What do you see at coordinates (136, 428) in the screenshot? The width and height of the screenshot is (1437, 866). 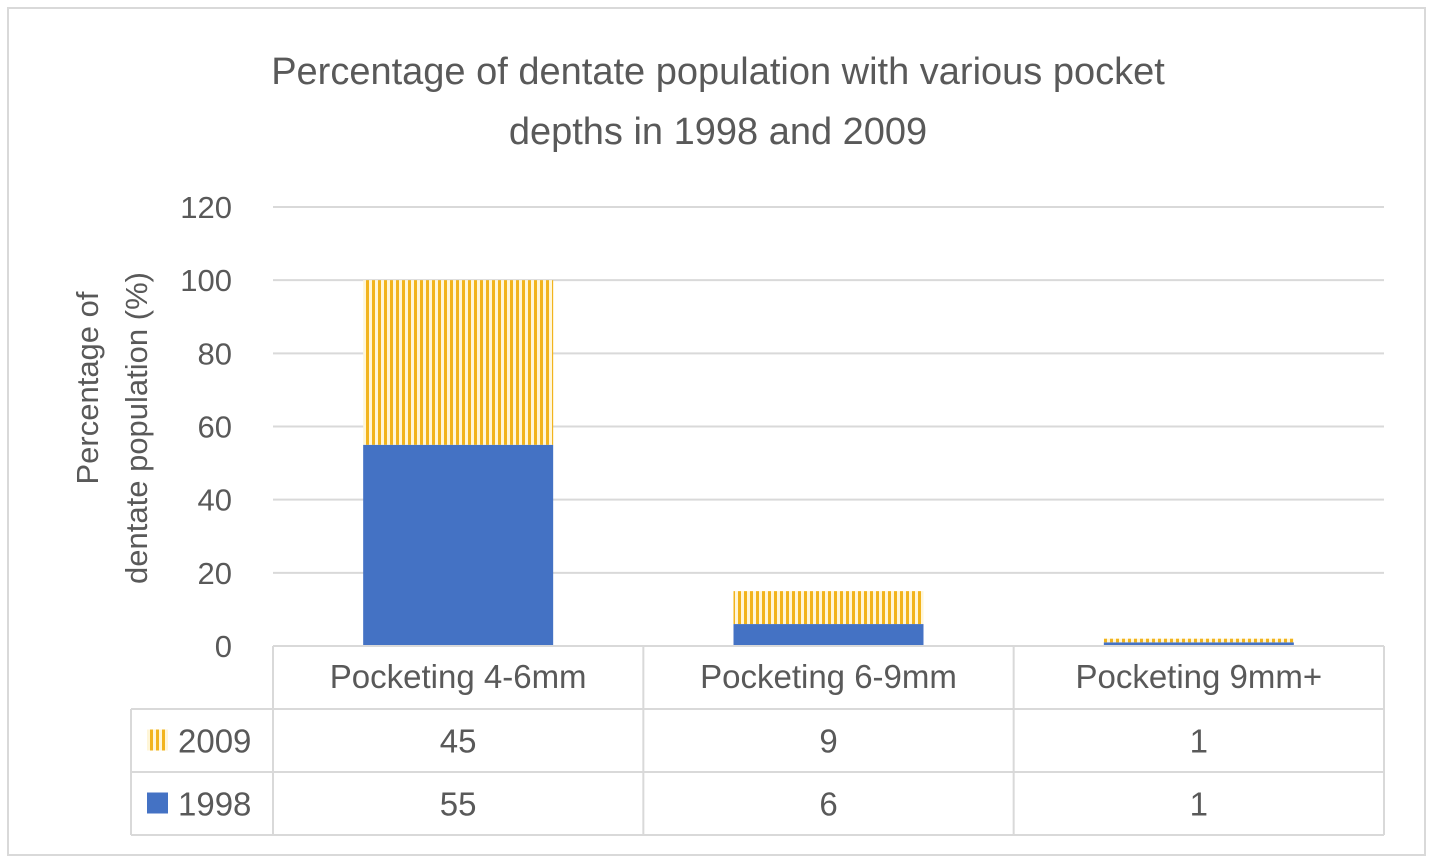 I see `y-axis-label-line-2: dentate population (%)` at bounding box center [136, 428].